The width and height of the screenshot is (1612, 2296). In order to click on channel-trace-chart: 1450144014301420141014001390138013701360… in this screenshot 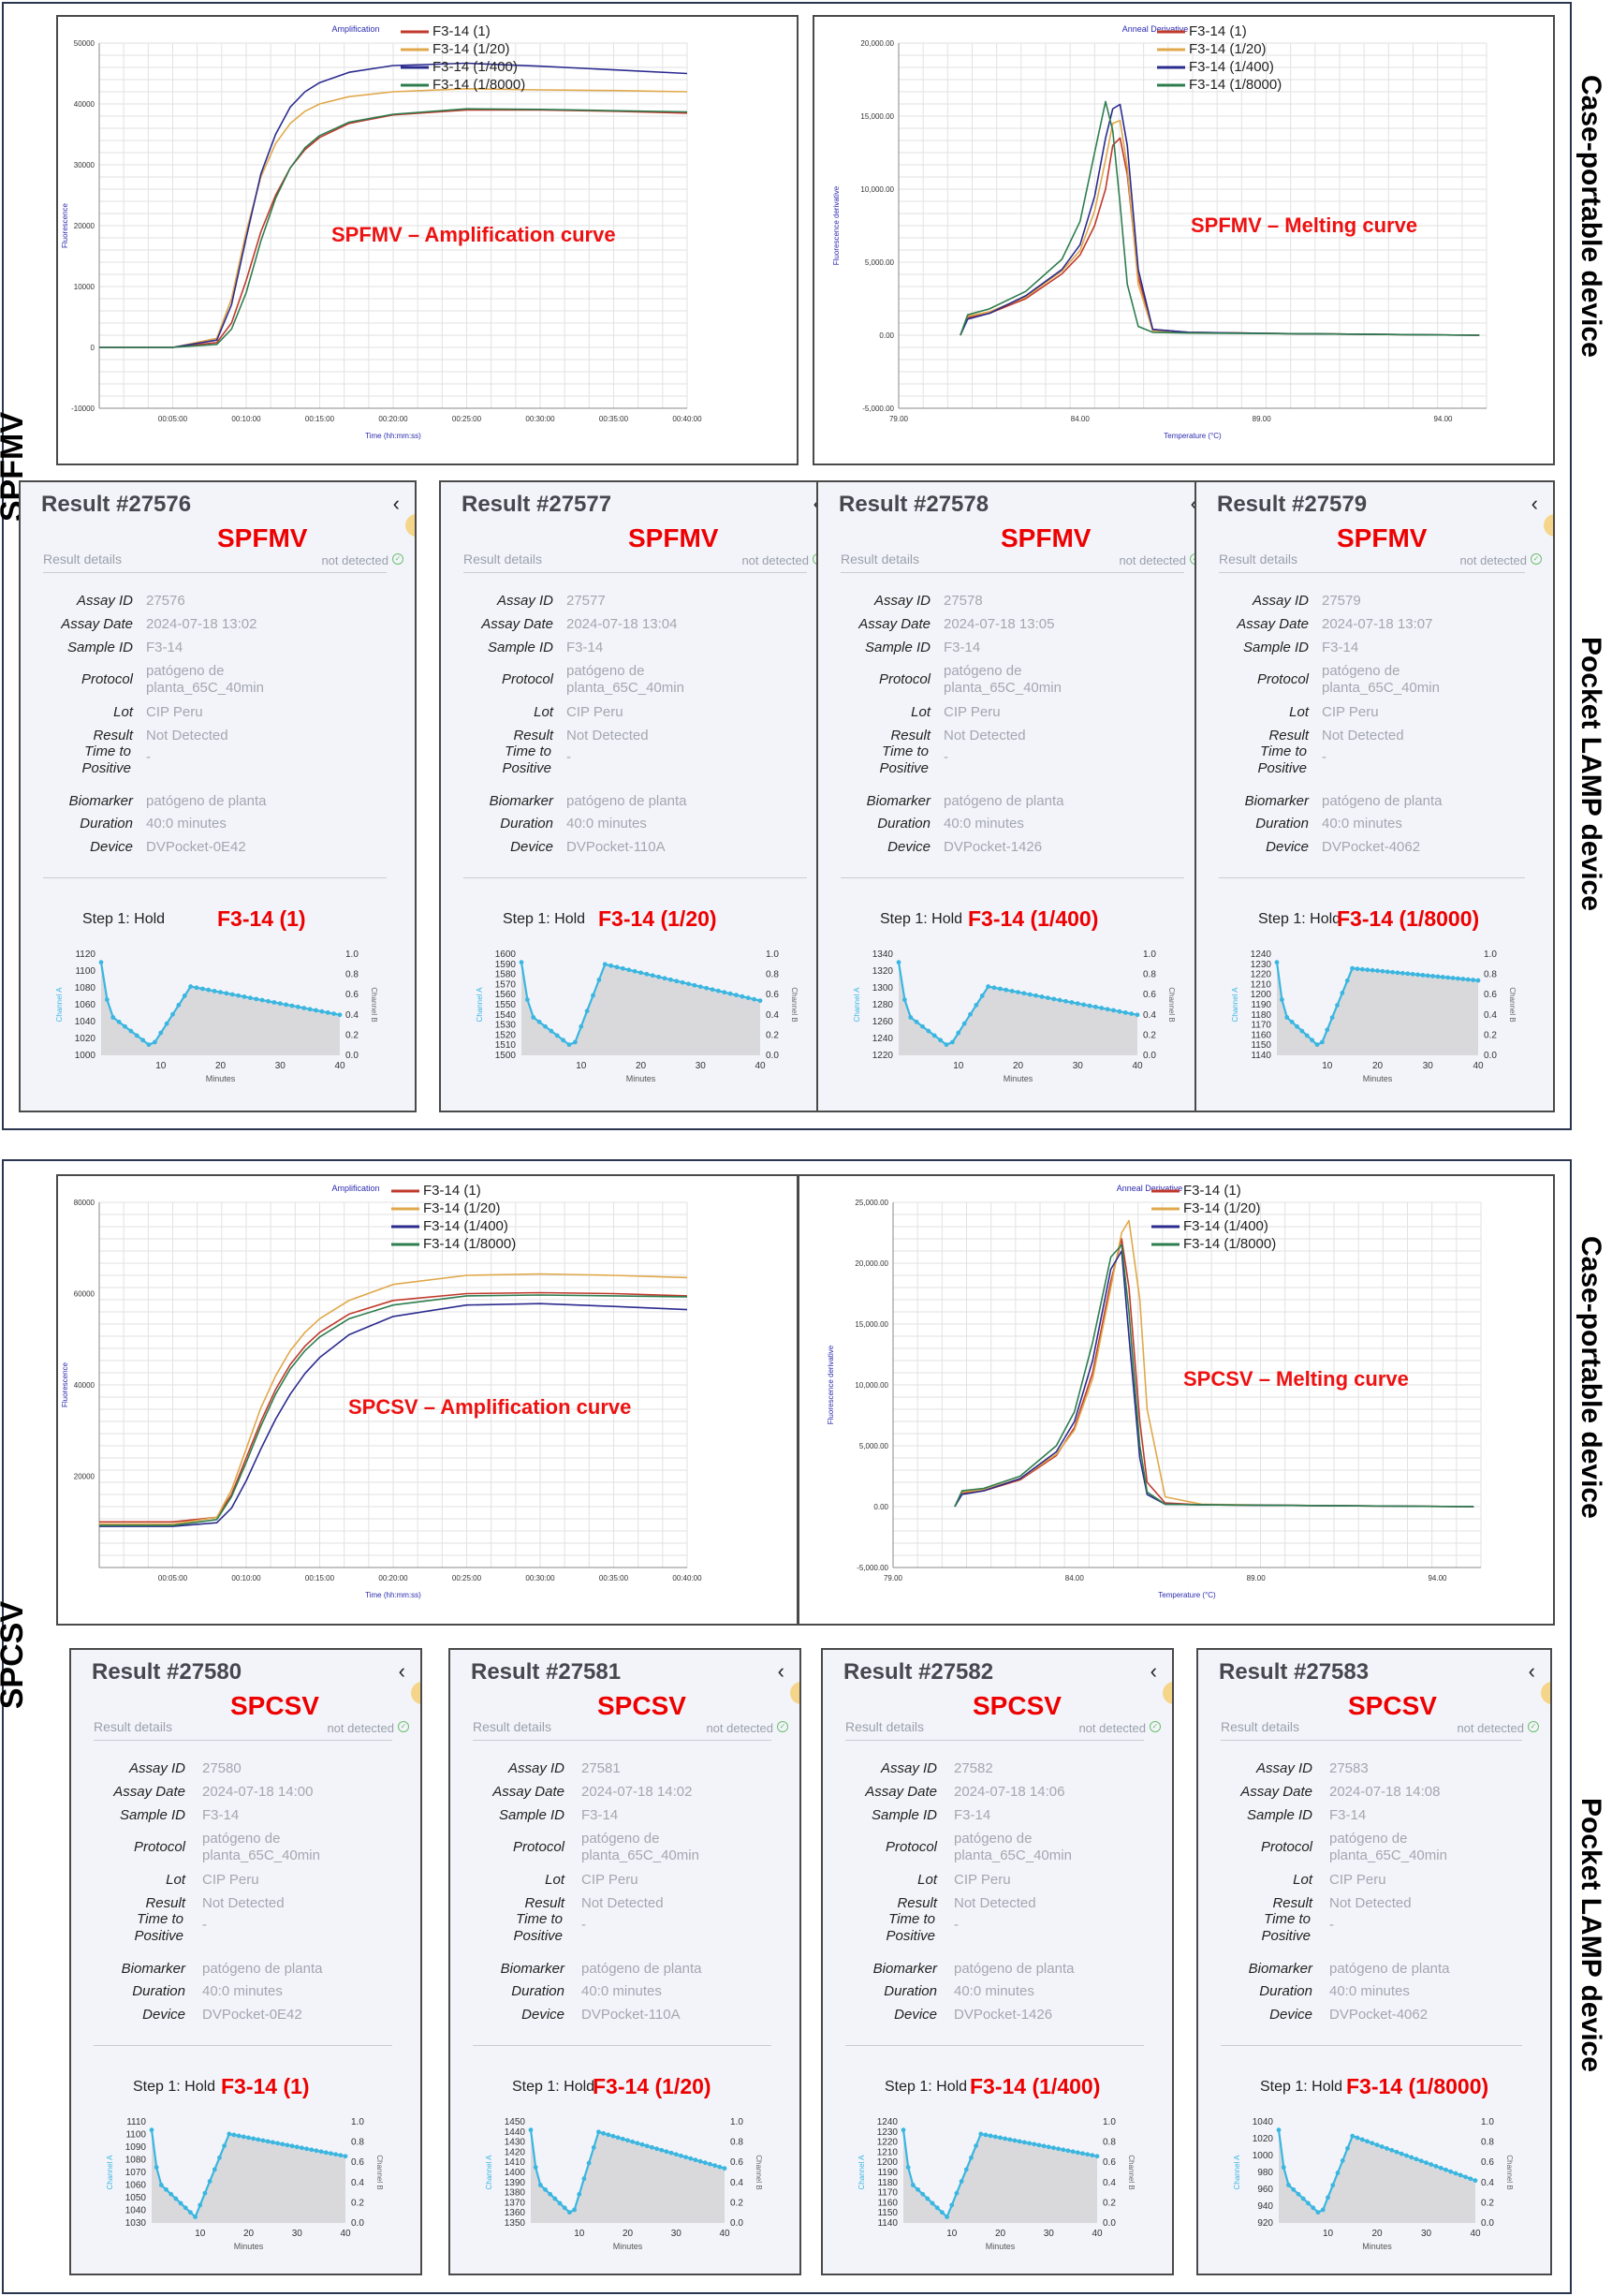, I will do `click(624, 2184)`.